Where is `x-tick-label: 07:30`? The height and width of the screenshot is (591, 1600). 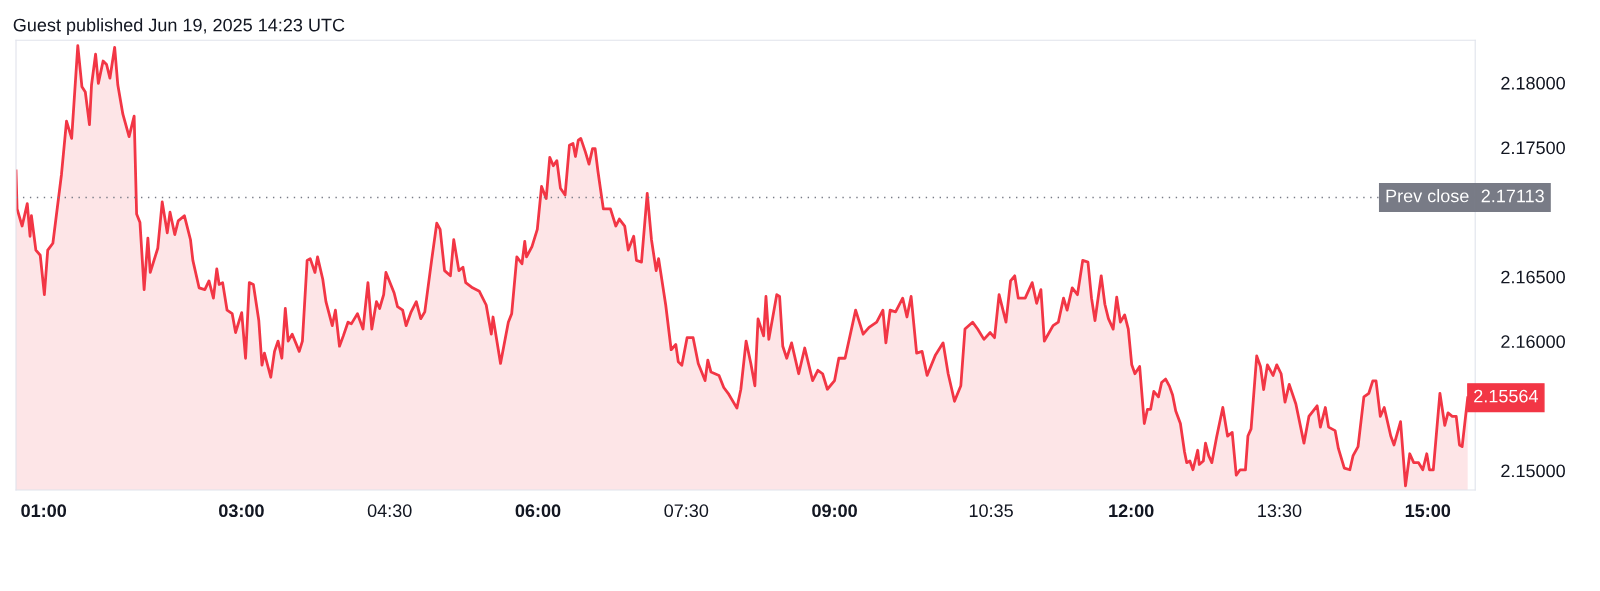
x-tick-label: 07:30 is located at coordinates (686, 511).